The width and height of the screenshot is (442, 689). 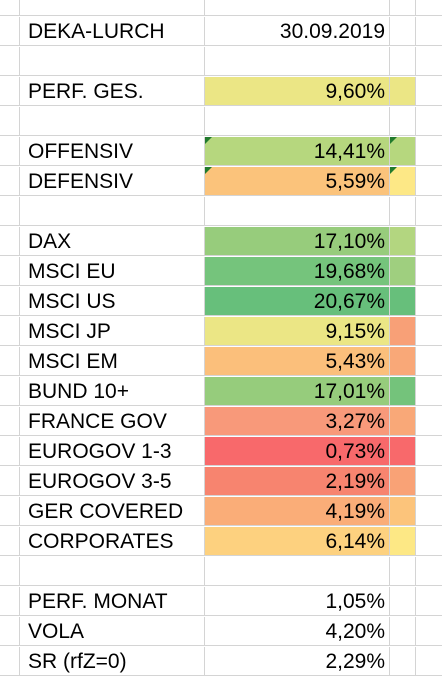 I want to click on label-cell: DAX, so click(x=112, y=241).